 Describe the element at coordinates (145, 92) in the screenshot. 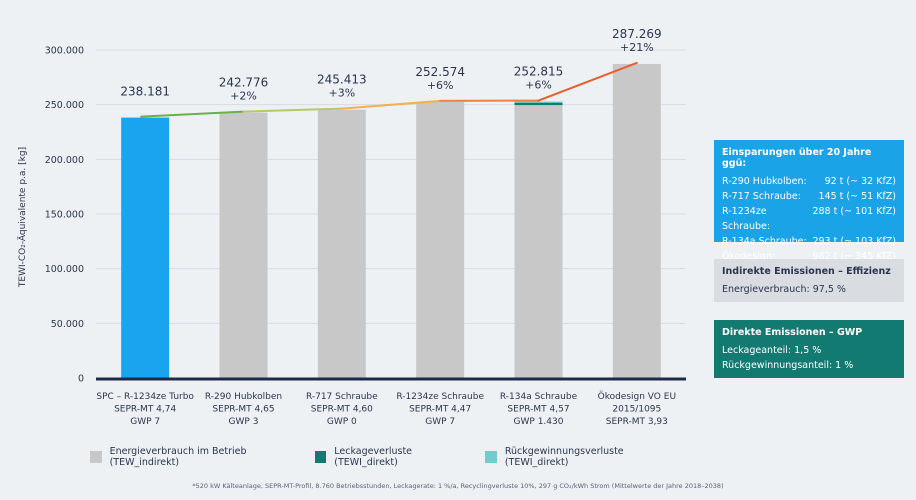

I see `value-label: 238.181` at that location.